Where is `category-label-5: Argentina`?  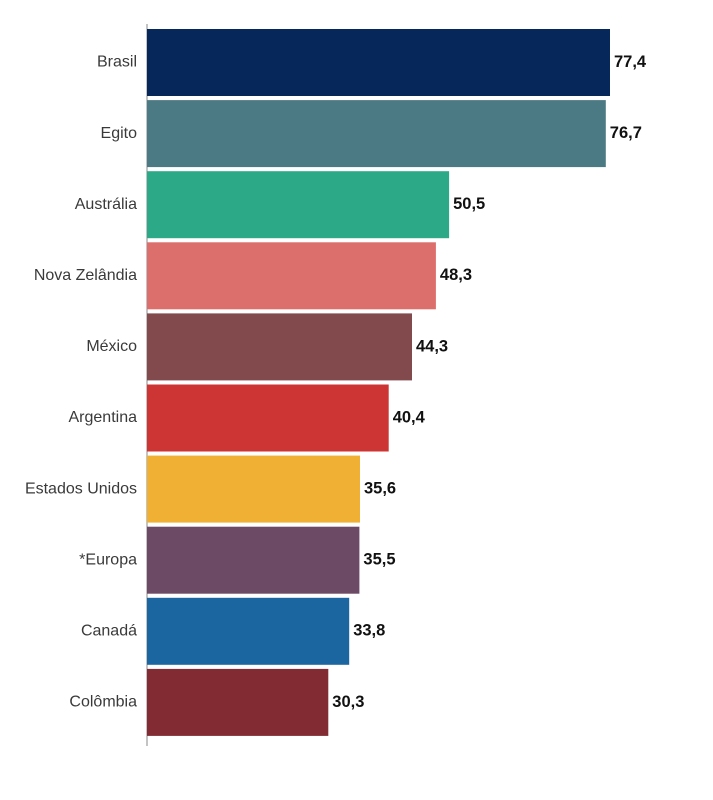 category-label-5: Argentina is located at coordinates (103, 417).